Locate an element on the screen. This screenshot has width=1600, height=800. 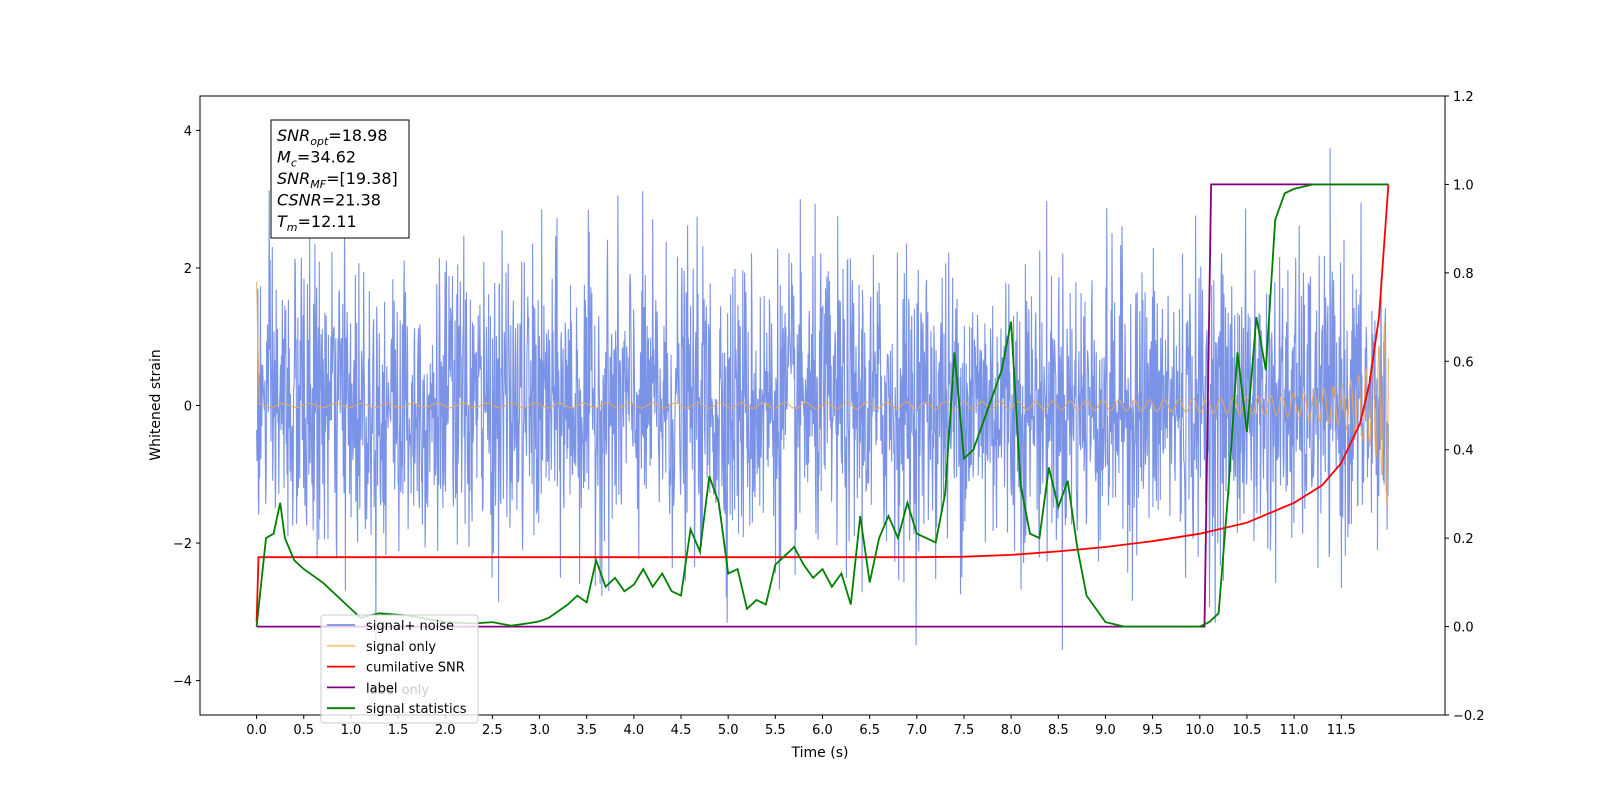
info-line-subscript: m is located at coordinates (292, 227).